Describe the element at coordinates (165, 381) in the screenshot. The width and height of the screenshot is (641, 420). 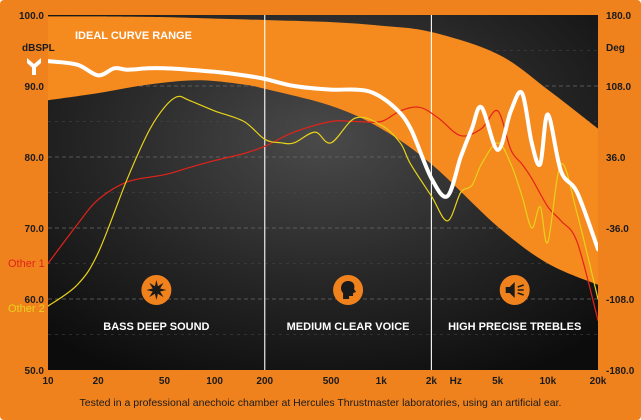
I see `x-tick-label: 50` at that location.